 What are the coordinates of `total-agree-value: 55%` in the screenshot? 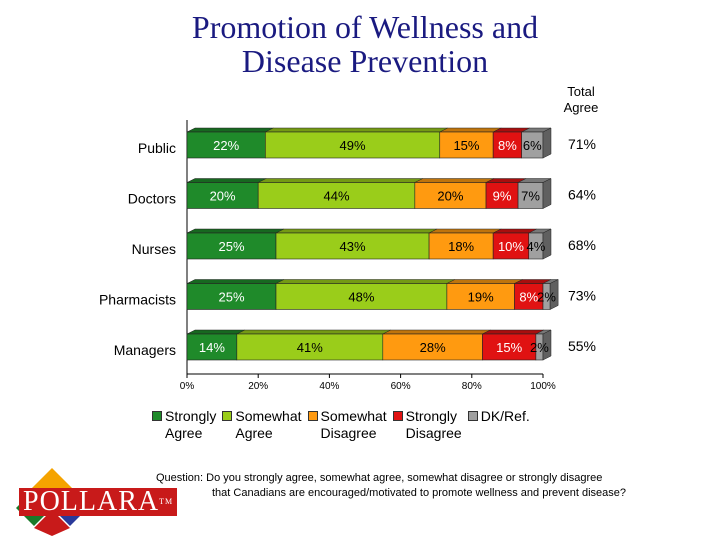 It's located at (582, 346).